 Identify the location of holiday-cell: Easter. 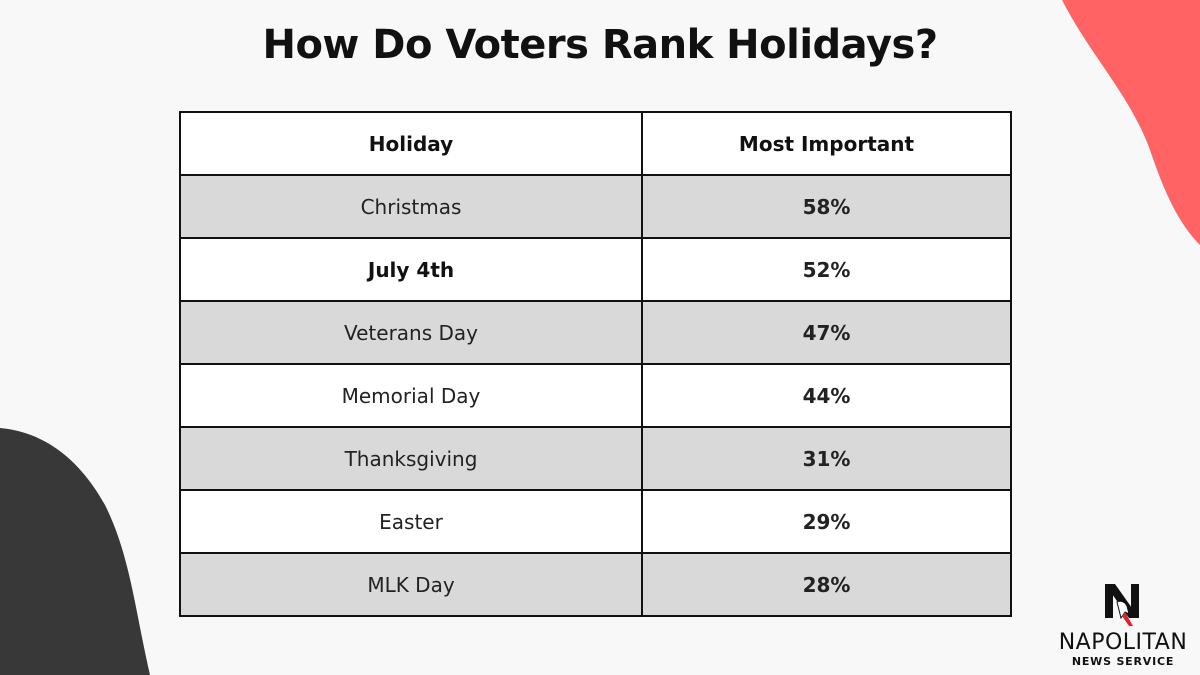
(411, 521).